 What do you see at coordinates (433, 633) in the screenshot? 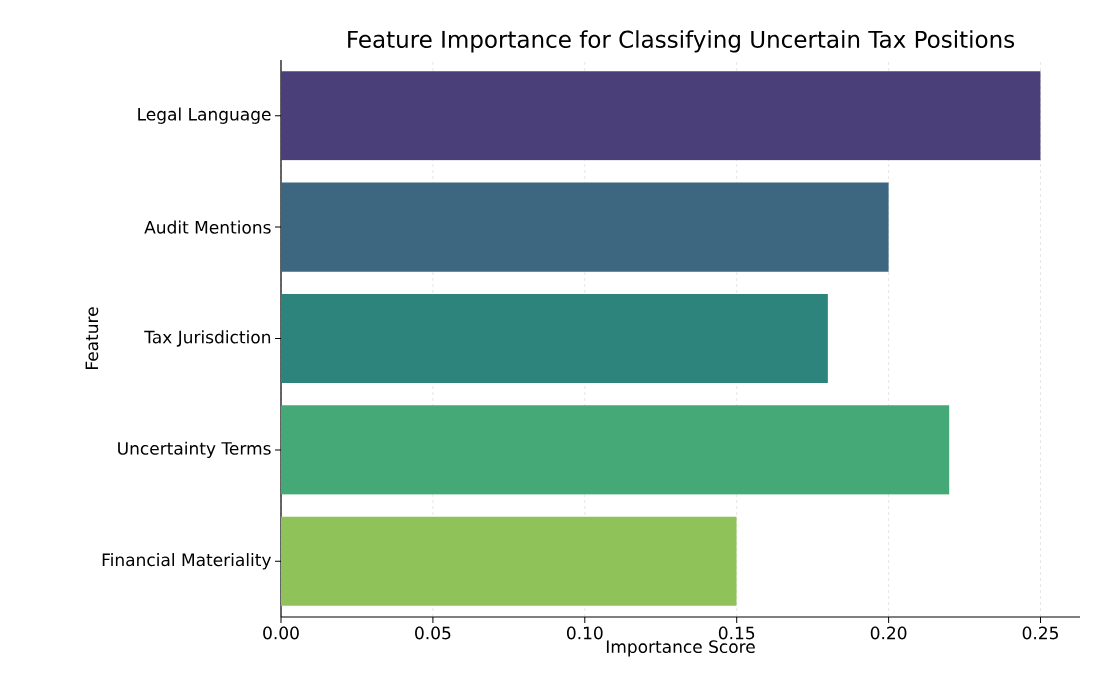
I see `x-tick-label: 0.05` at bounding box center [433, 633].